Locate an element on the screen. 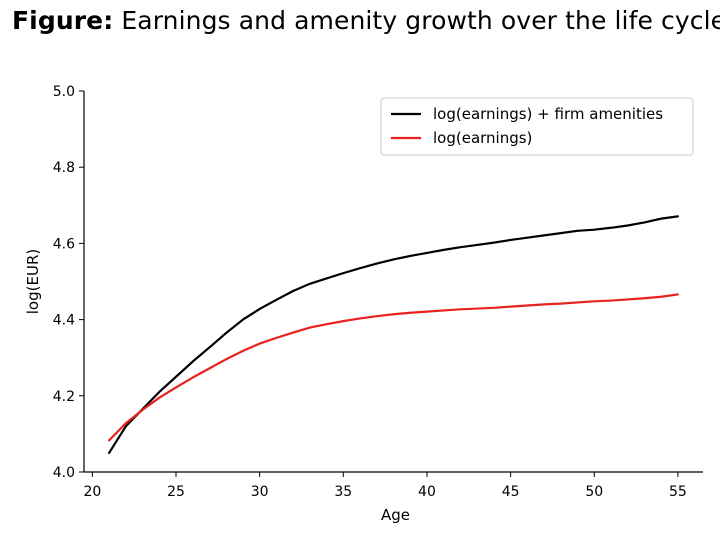  legend-box is located at coordinates (537, 126).